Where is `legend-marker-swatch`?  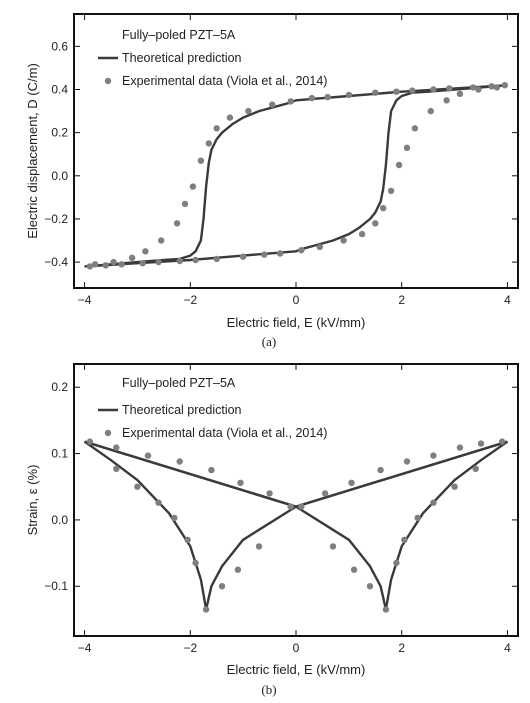
legend-marker-swatch is located at coordinates (108, 81).